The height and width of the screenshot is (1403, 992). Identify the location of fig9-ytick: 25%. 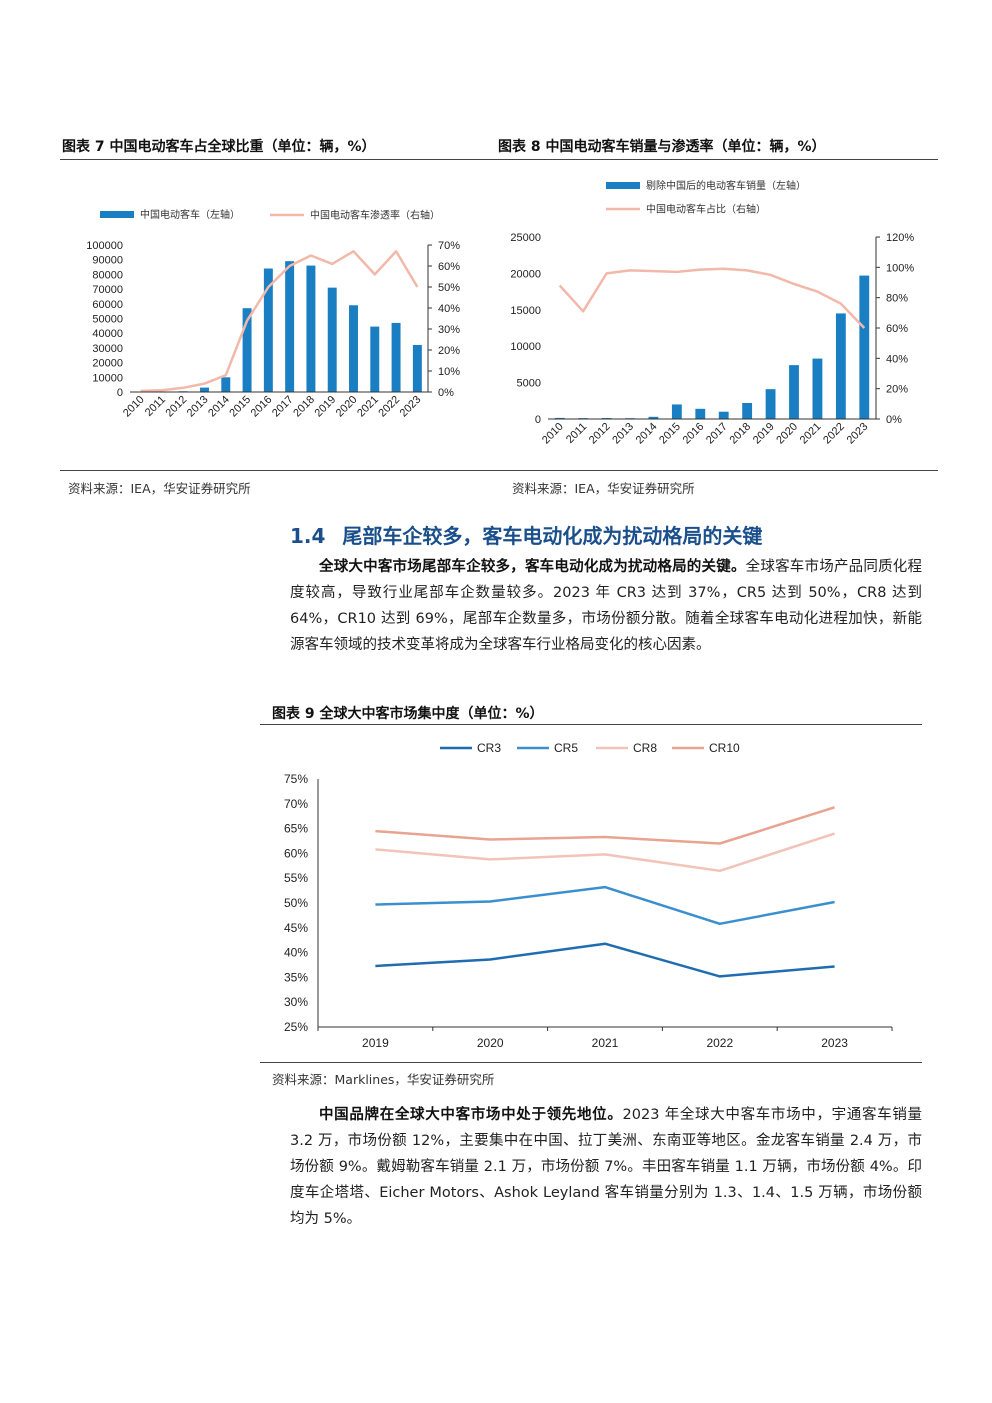
(296, 1027).